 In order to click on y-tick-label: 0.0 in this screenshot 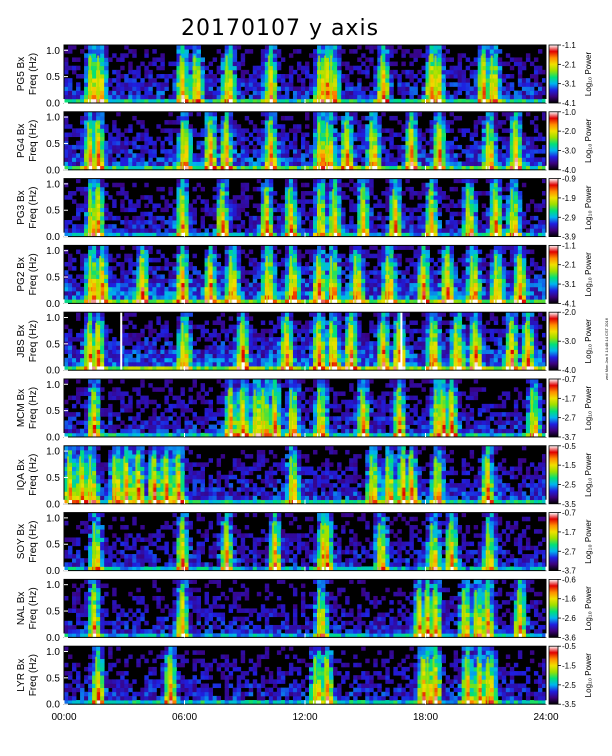, I will do `click(53, 237)`.